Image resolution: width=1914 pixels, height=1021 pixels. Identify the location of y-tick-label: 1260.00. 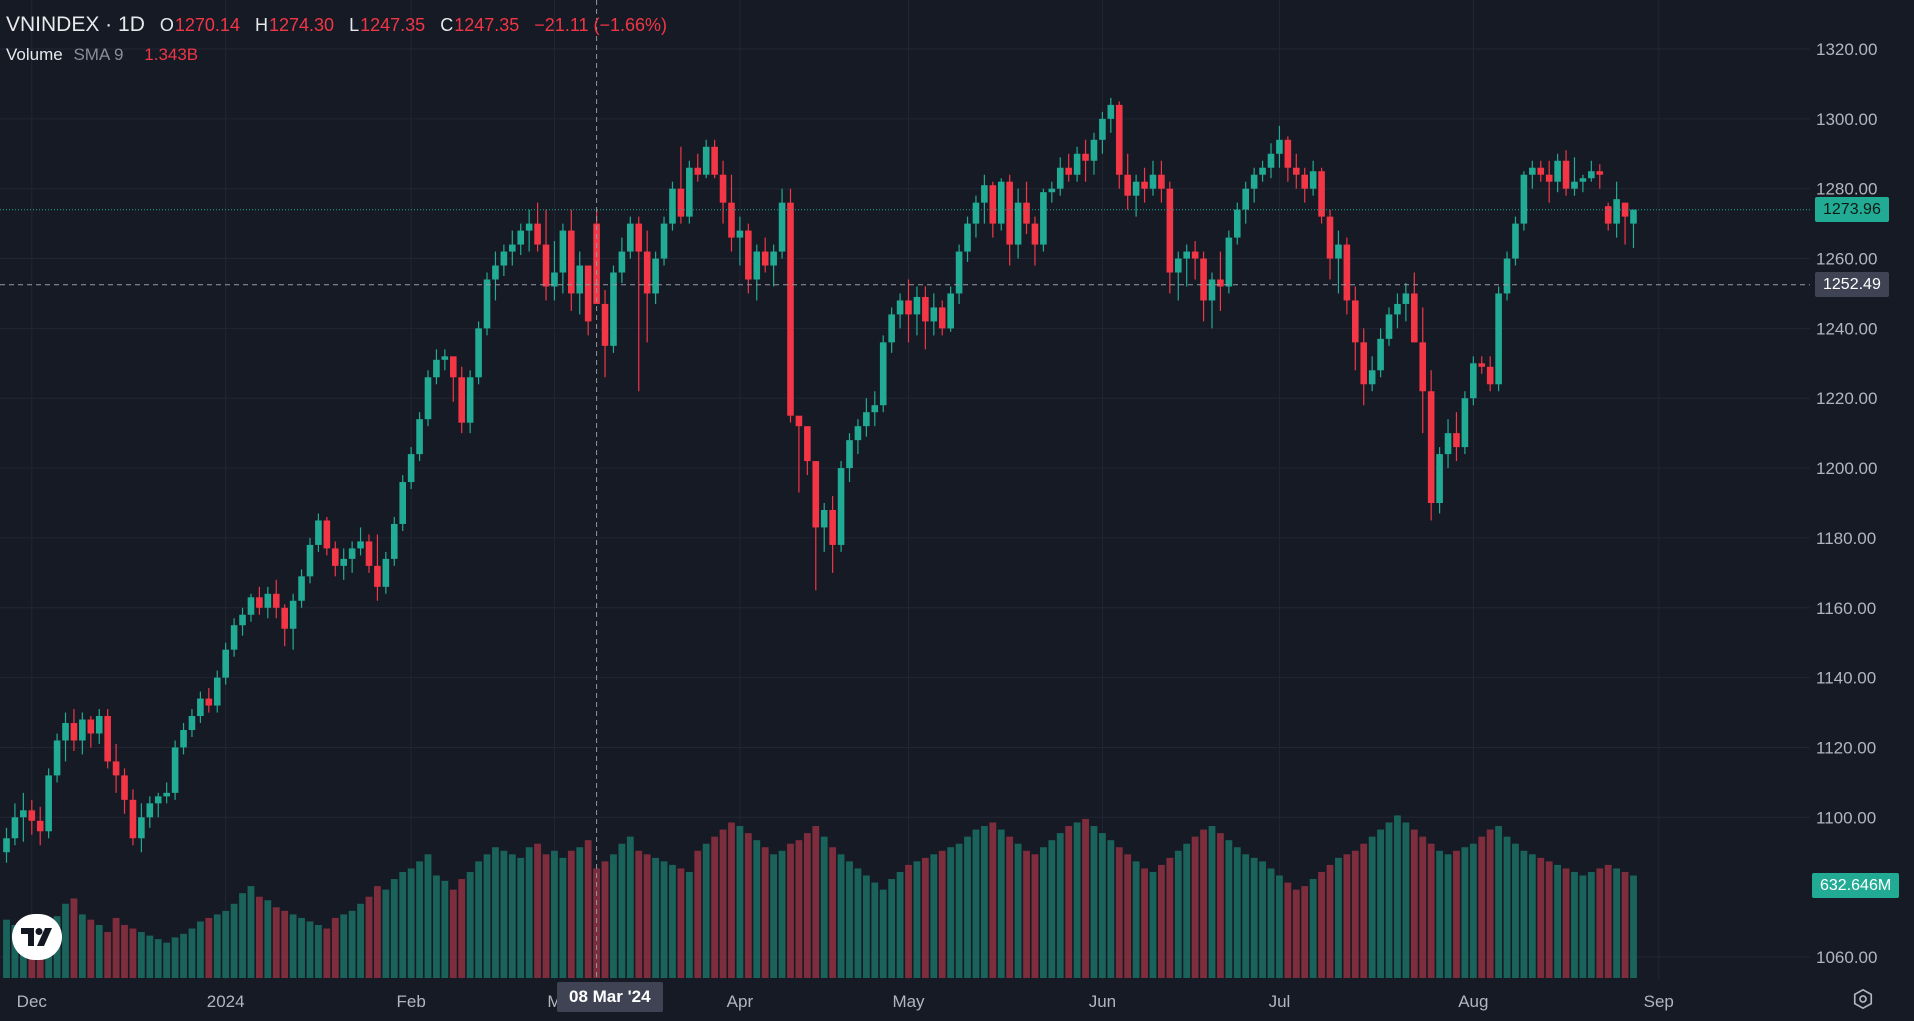
(1846, 259).